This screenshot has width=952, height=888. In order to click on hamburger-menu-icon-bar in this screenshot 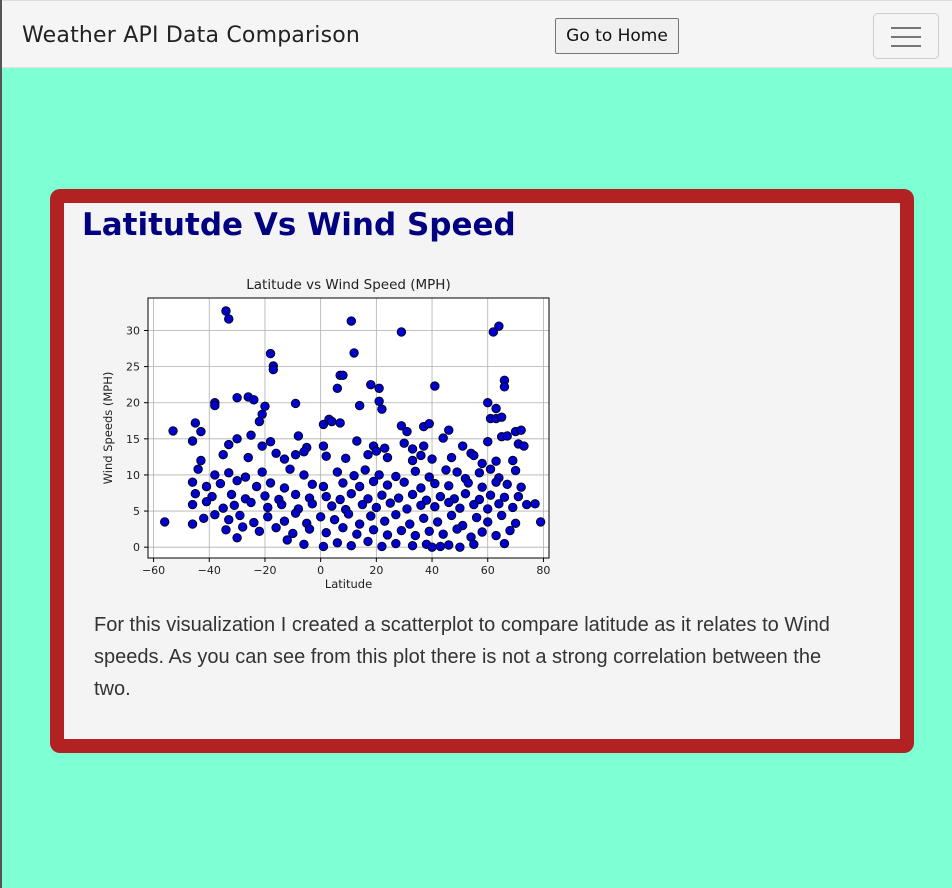, I will do `click(906, 37)`.